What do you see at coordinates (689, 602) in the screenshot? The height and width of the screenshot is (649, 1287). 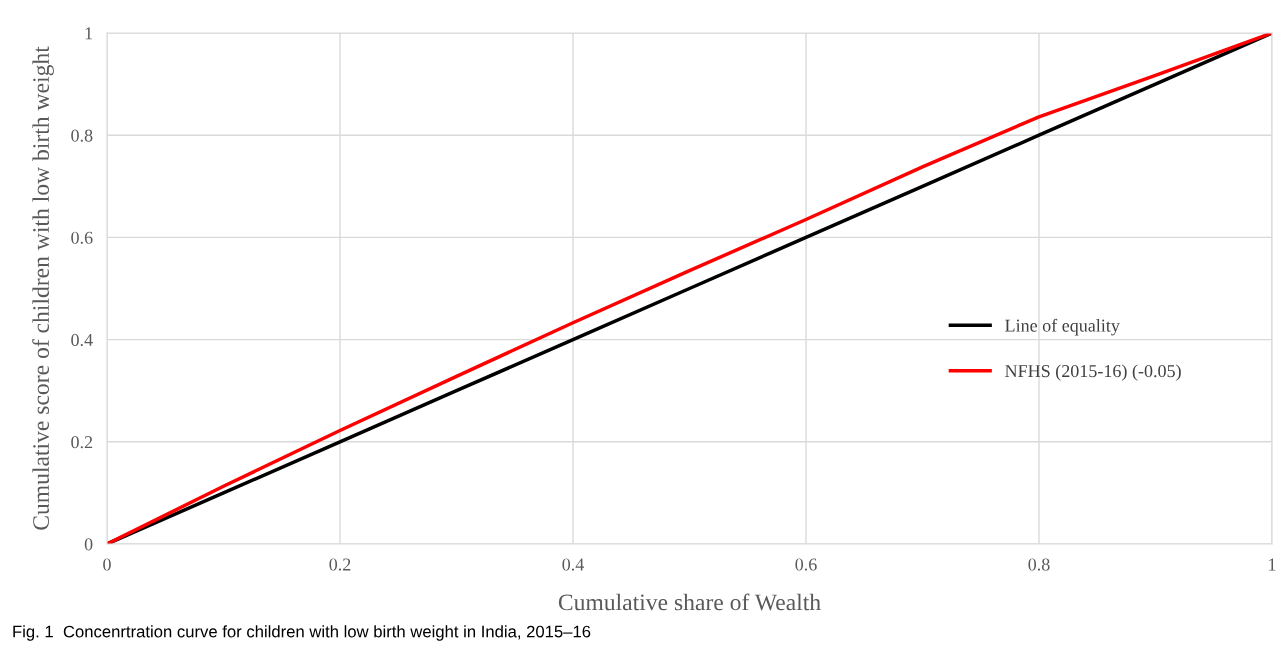 I see `x-axis-title: Cumulative share of Wealth` at bounding box center [689, 602].